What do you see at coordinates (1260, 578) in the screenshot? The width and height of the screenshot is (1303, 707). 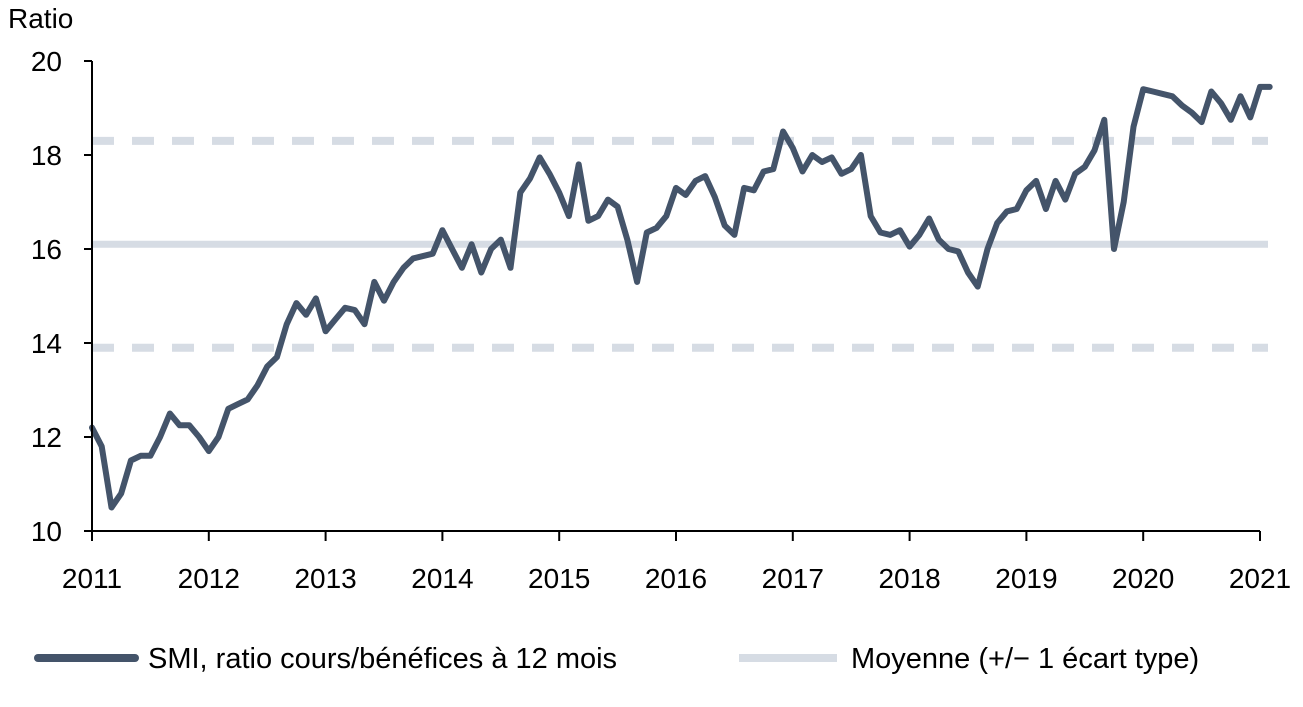 I see `x-tick-label: 2021` at bounding box center [1260, 578].